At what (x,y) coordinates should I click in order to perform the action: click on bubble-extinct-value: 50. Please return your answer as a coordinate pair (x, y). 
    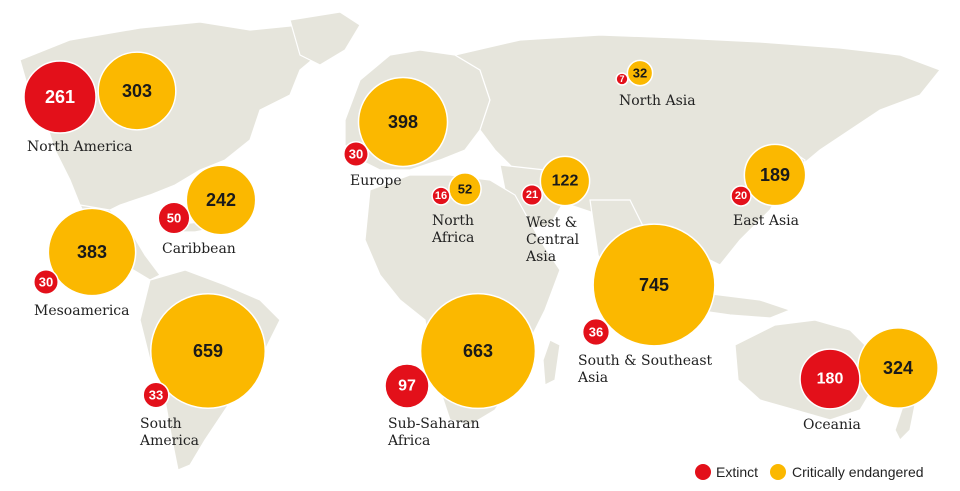
    Looking at the image, I should click on (174, 218).